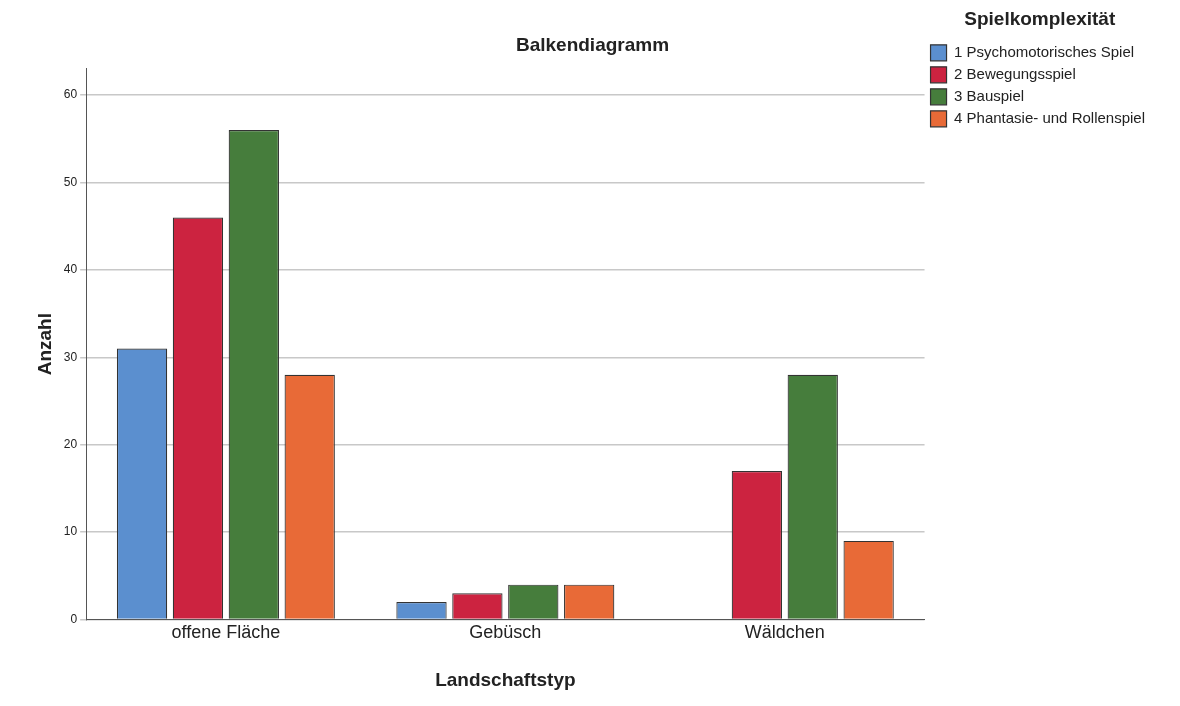  What do you see at coordinates (505, 632) in the screenshot?
I see `x-tick-label: Gebüsch` at bounding box center [505, 632].